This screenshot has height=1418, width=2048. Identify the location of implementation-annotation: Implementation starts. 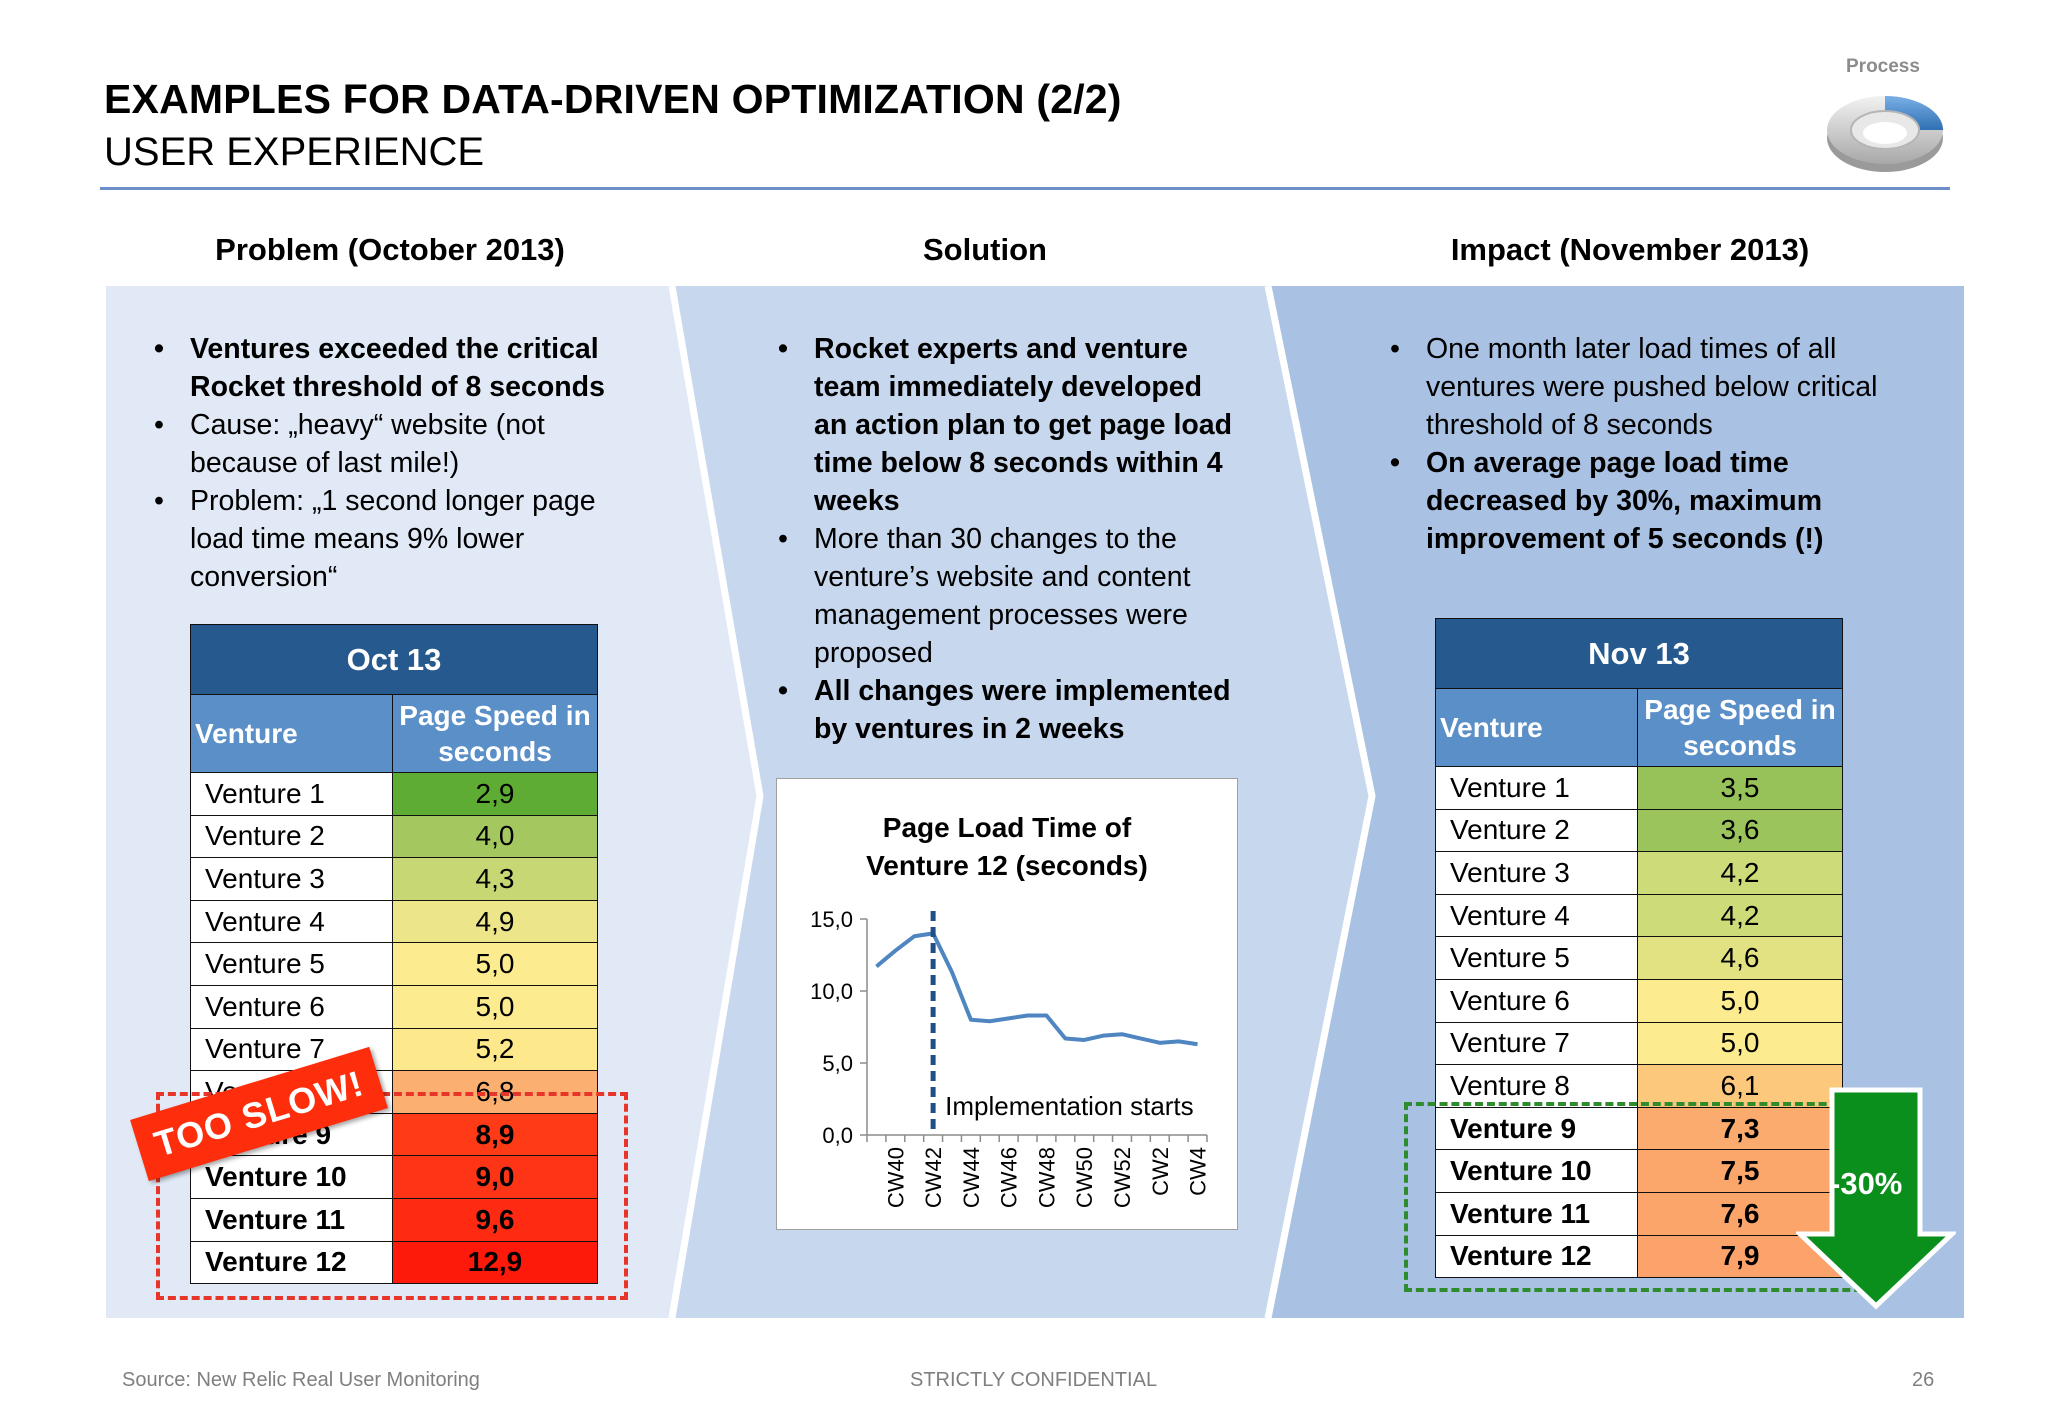
(1069, 1106).